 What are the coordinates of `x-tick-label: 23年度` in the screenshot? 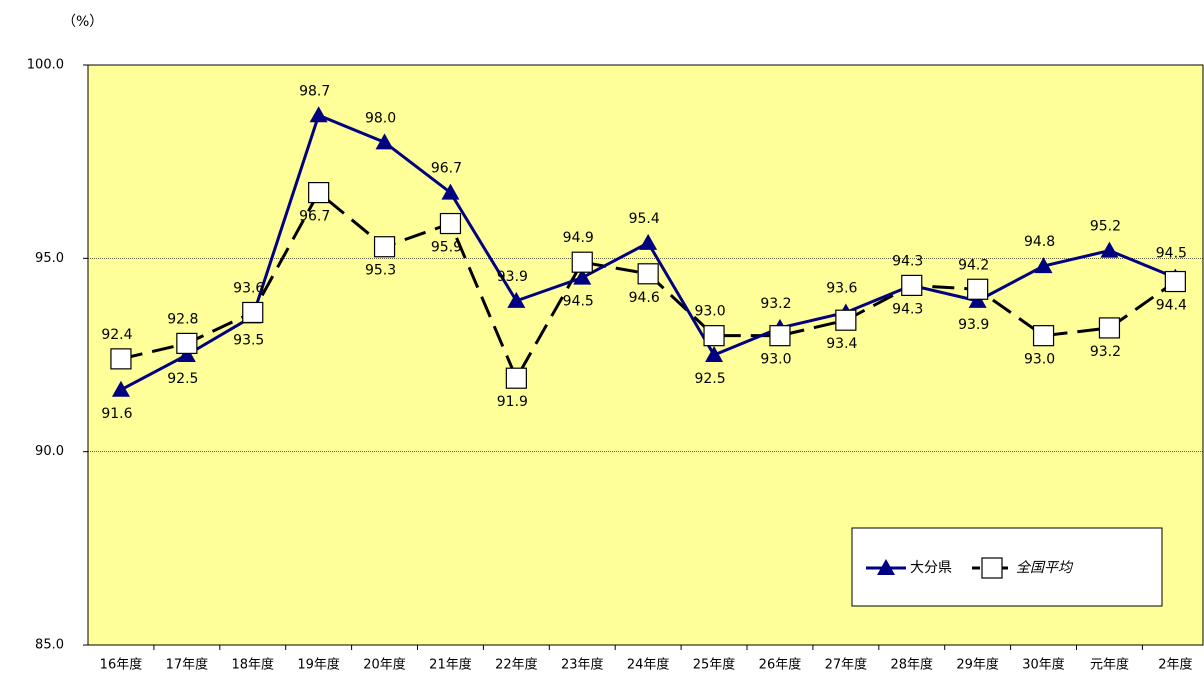 It's located at (582, 665).